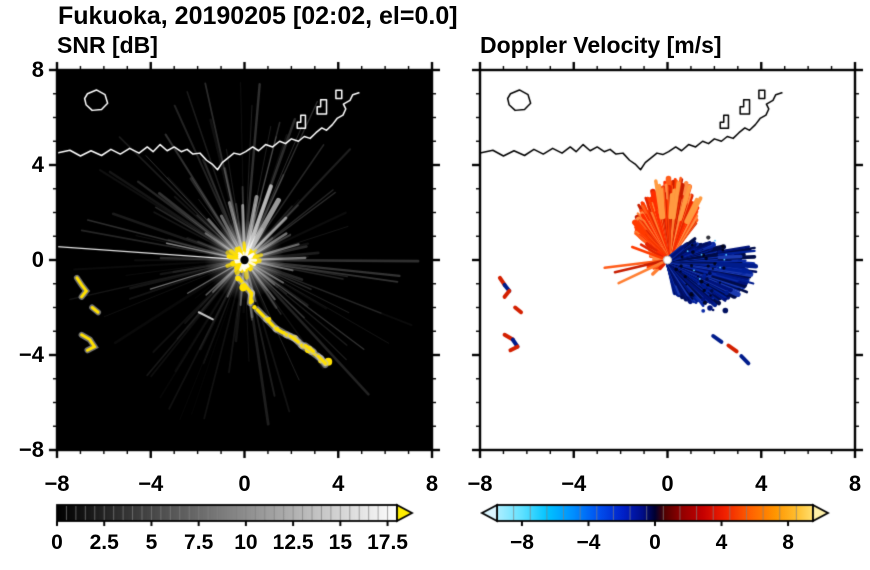 This screenshot has height=570, width=870. I want to click on colorbar-tick-label: 2.5, so click(104, 542).